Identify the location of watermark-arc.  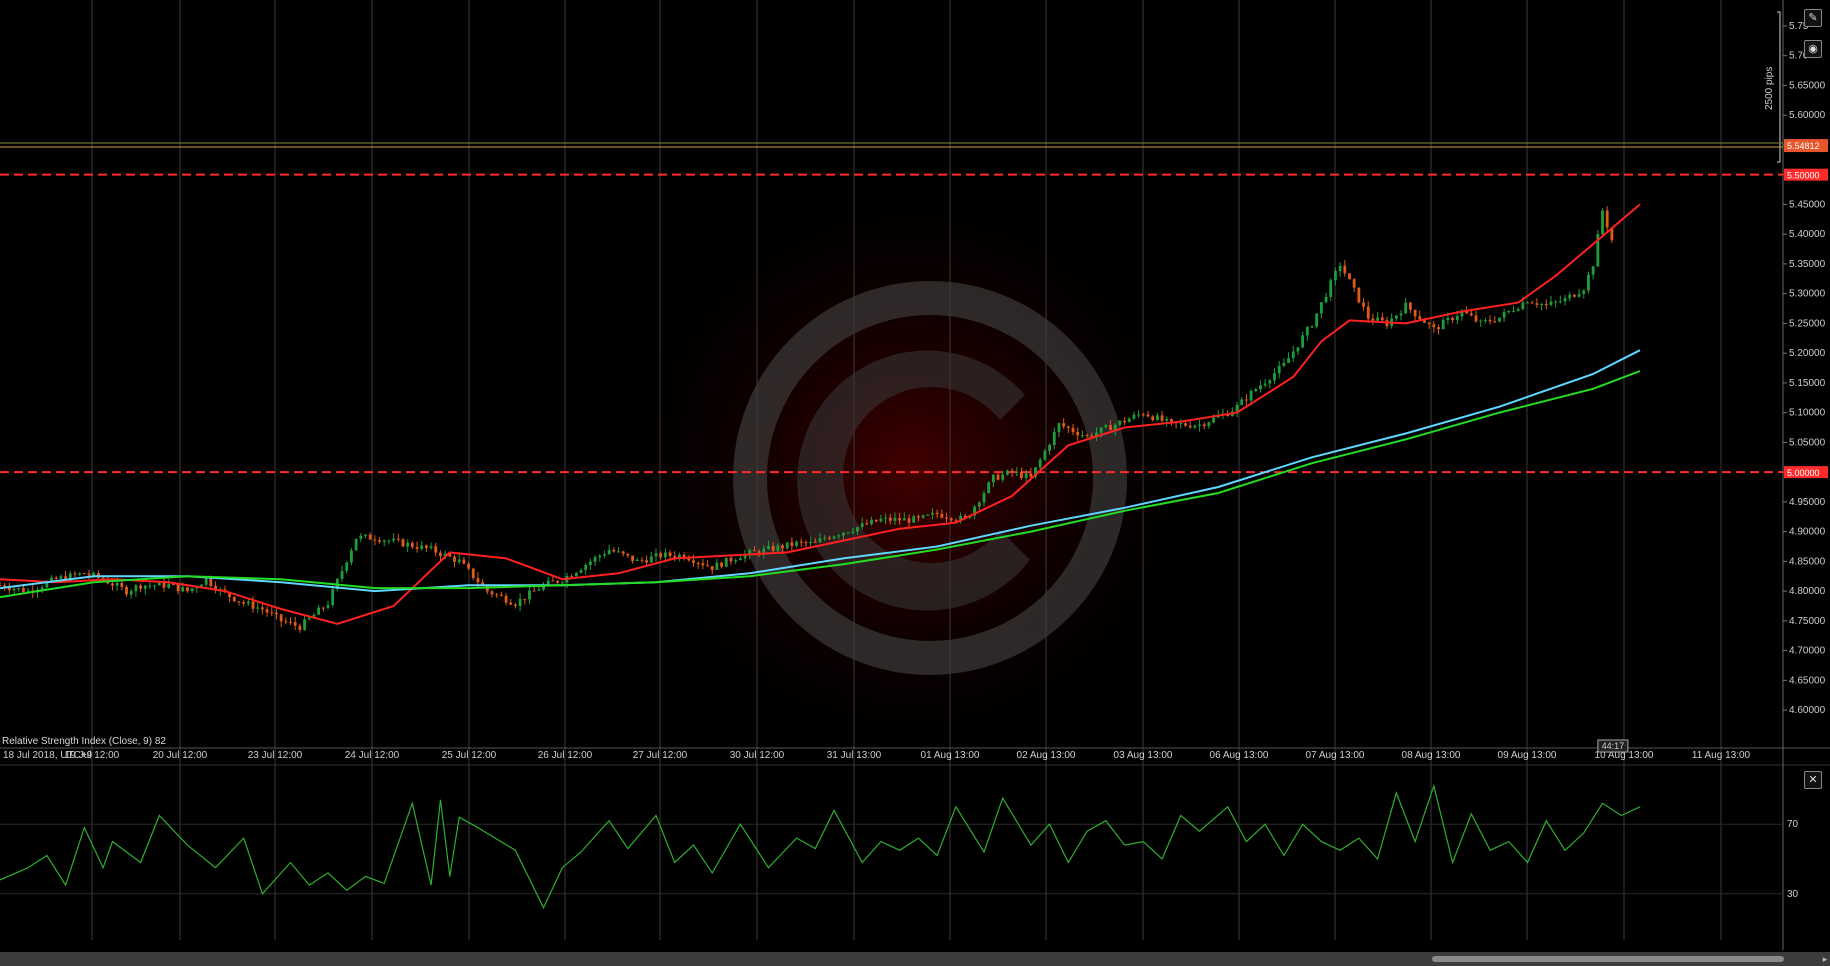
(913, 480).